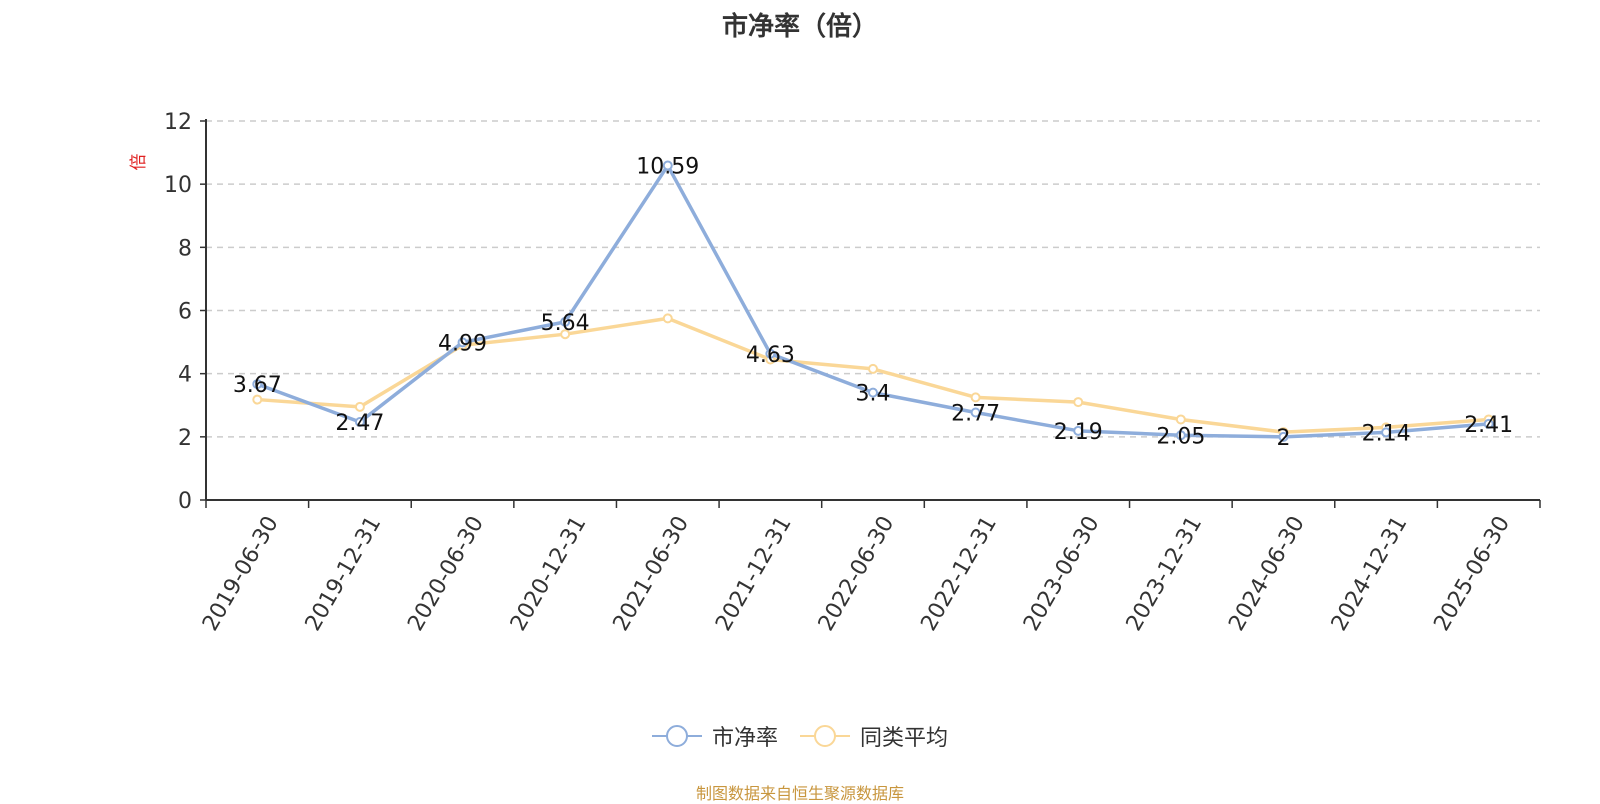  What do you see at coordinates (799, 27) in the screenshot?
I see `chart-title: 市净率（倍）` at bounding box center [799, 27].